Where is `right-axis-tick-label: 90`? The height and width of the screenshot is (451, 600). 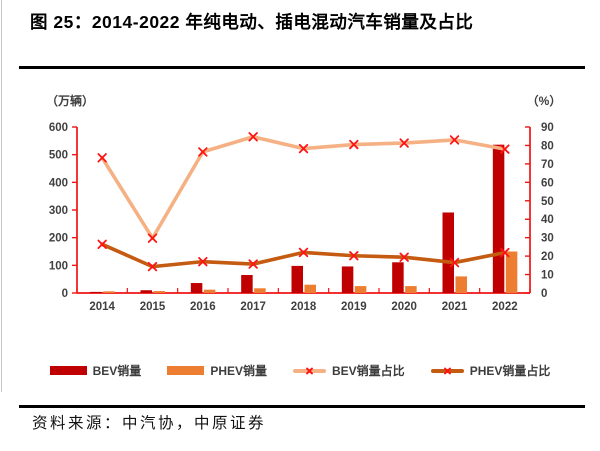
right-axis-tick-label: 90 is located at coordinates (547, 128).